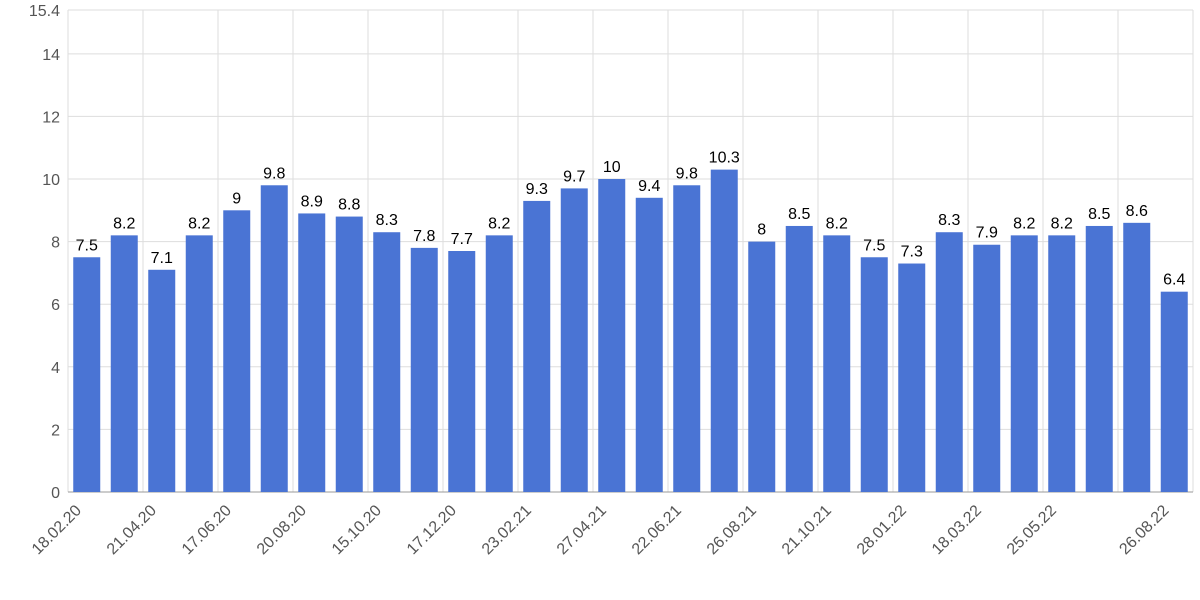 The image size is (1200, 600). What do you see at coordinates (724, 158) in the screenshot?
I see `data-label: 10.3` at bounding box center [724, 158].